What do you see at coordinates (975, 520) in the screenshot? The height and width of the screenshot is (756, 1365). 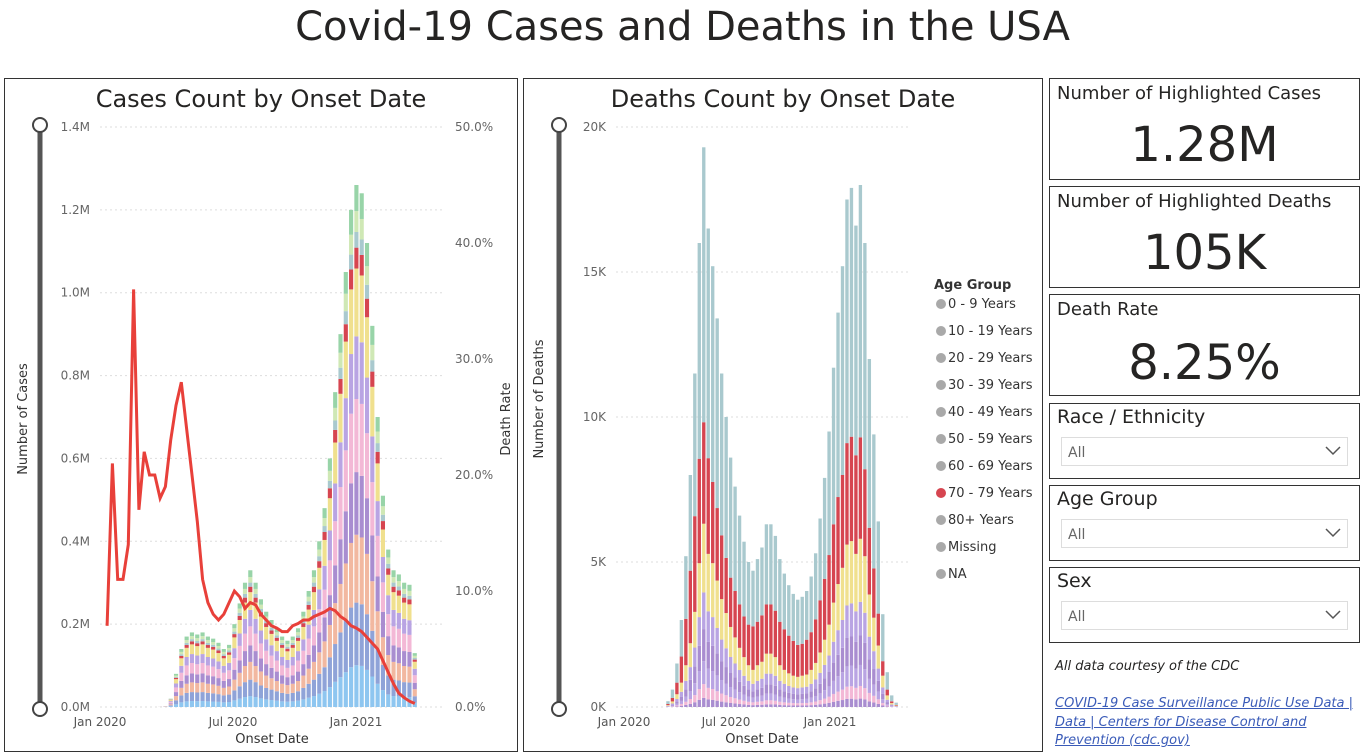 I see `legend-item: 80+ Years` at bounding box center [975, 520].